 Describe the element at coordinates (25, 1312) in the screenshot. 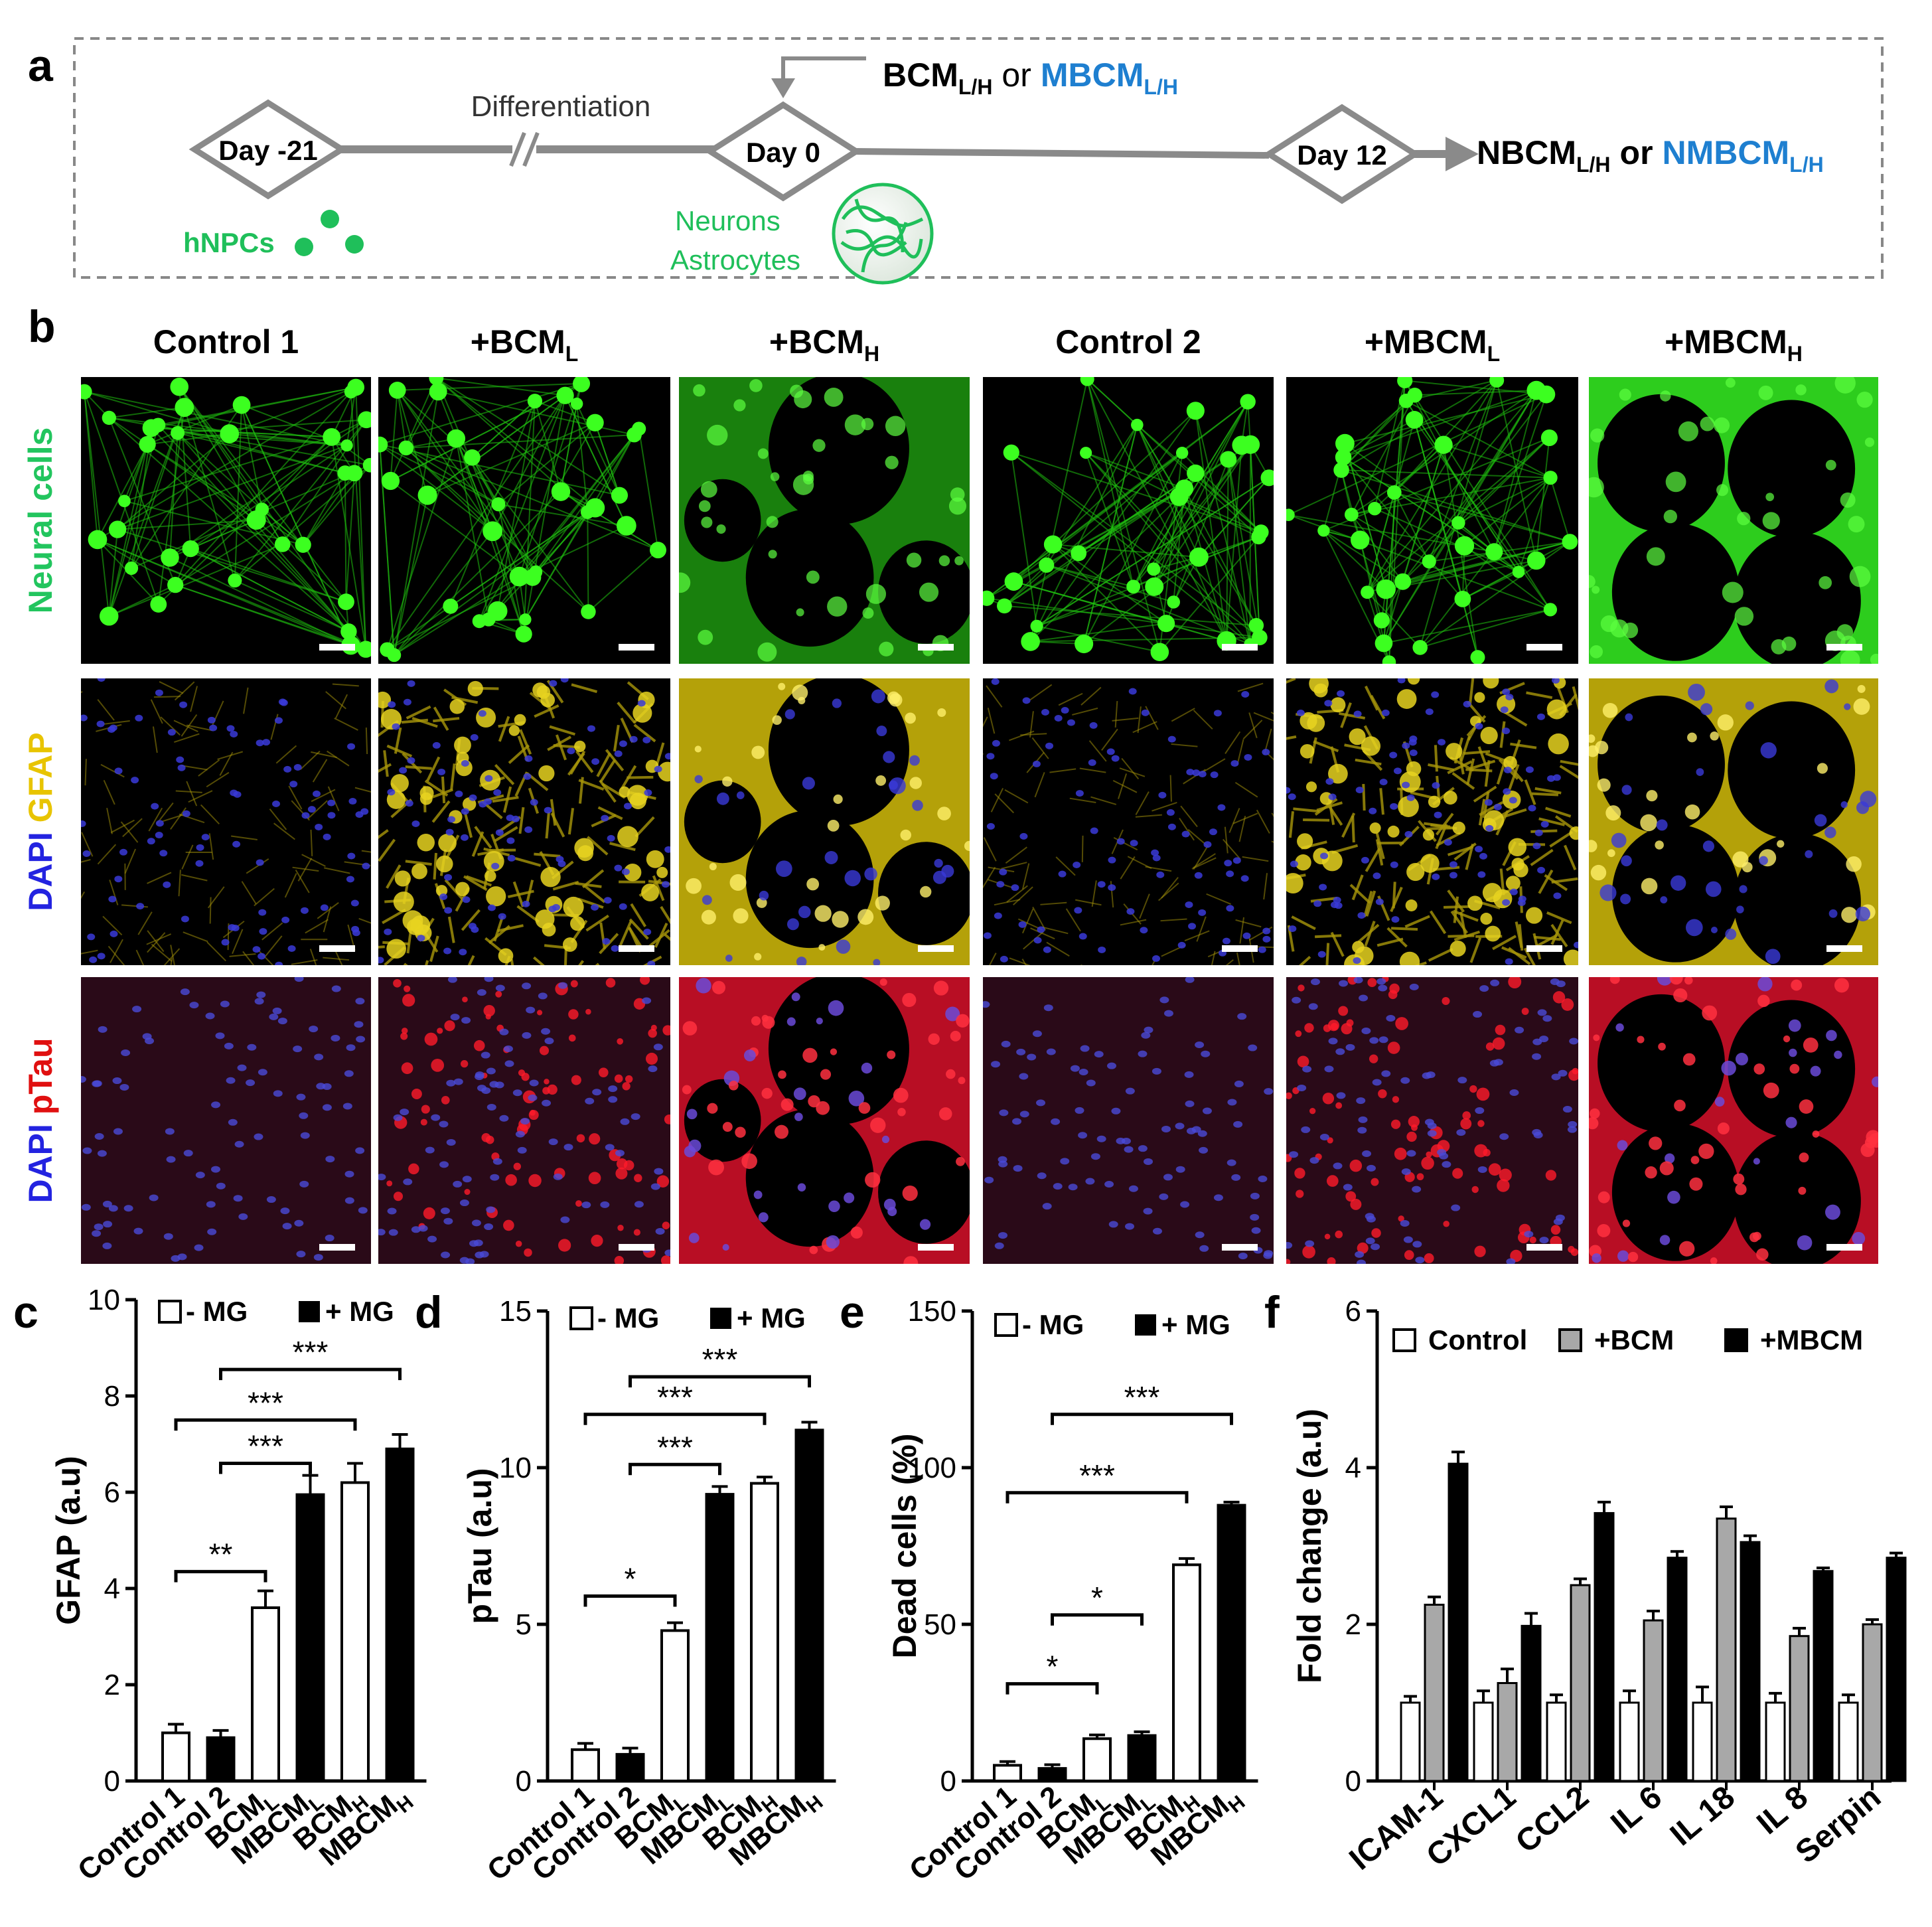

I see `panel-label-c: c` at that location.